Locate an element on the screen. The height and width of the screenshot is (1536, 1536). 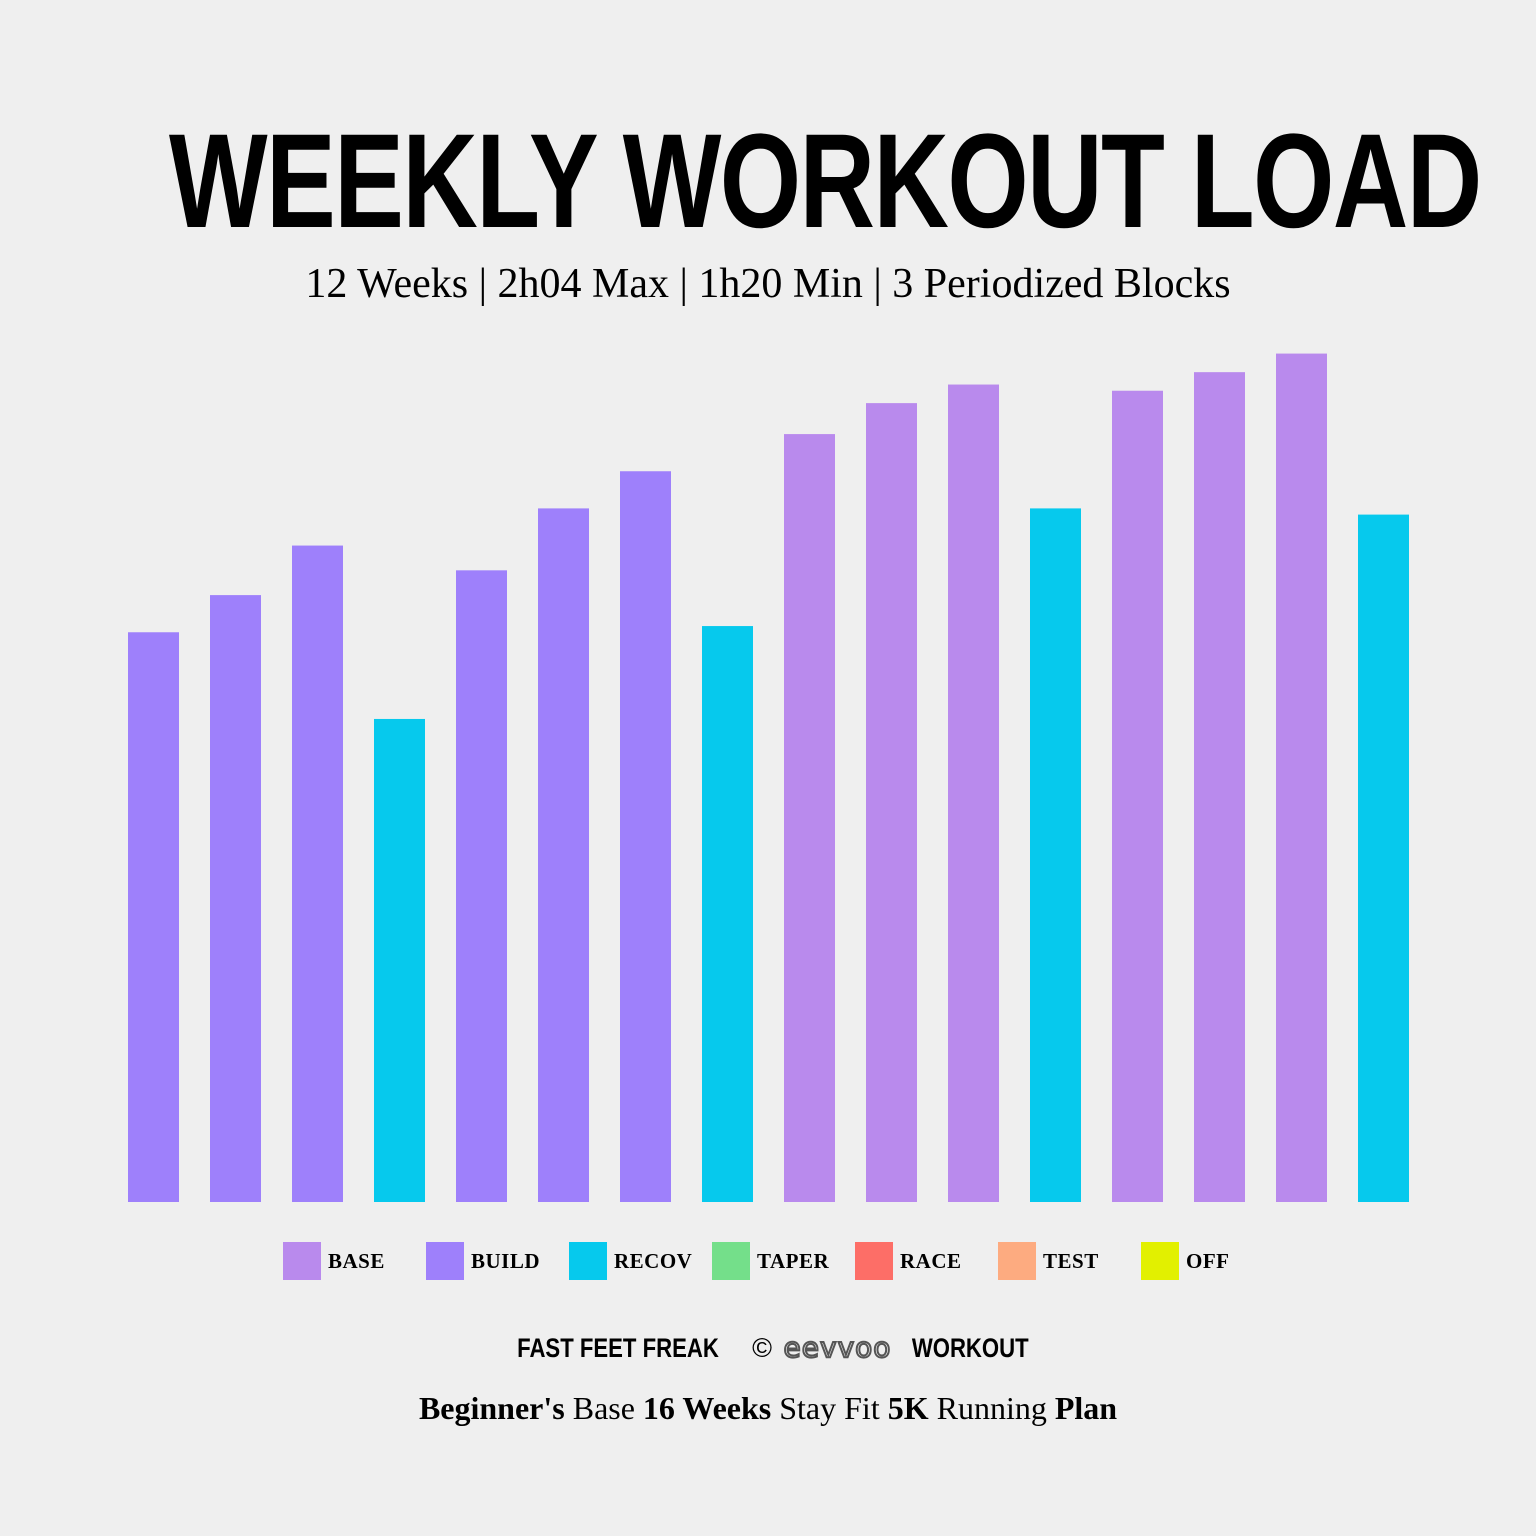
plan-word-distance: 5K is located at coordinates (908, 1408).